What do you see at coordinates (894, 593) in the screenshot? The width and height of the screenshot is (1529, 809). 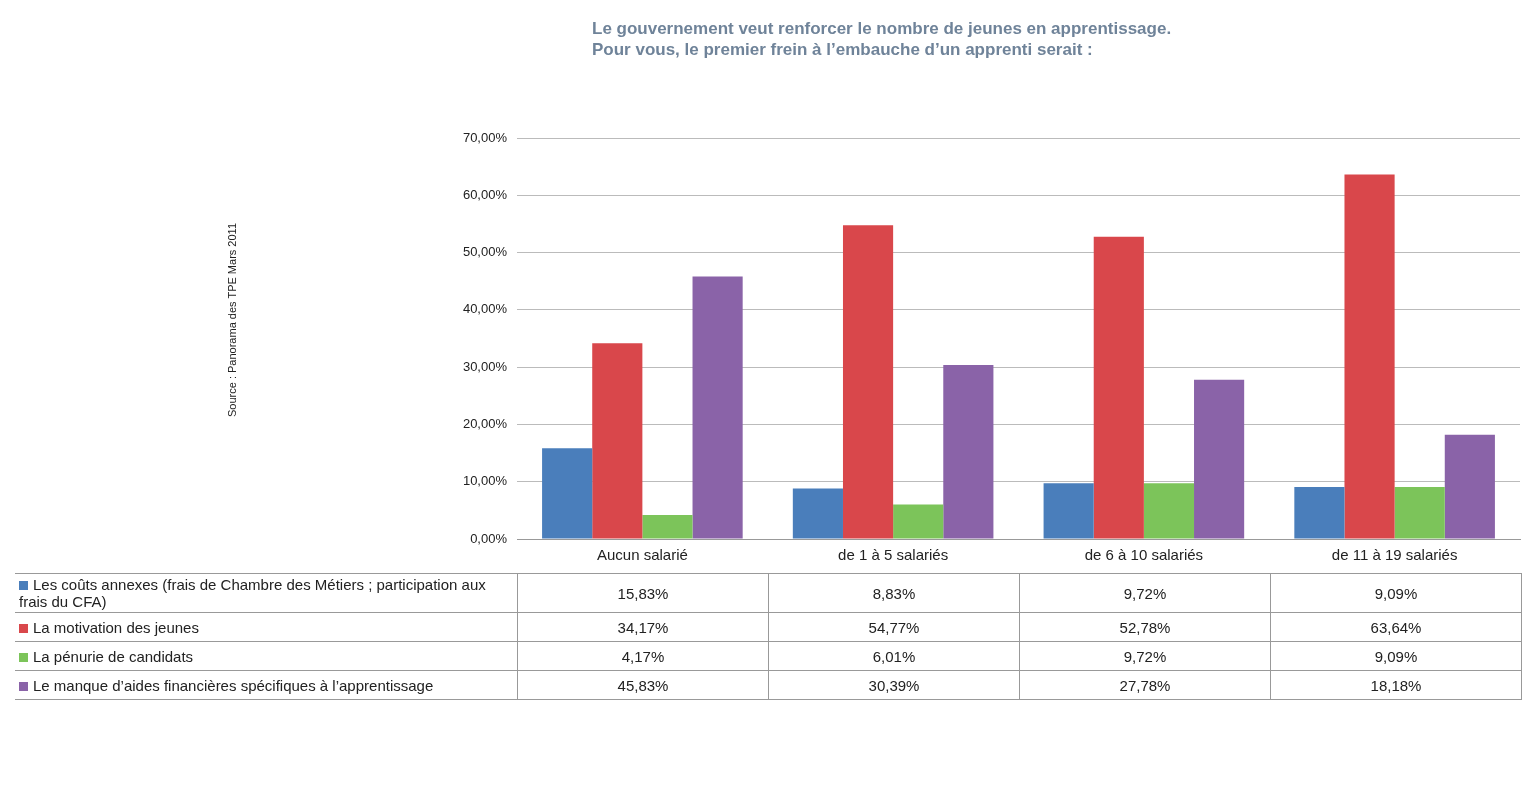 I see `data-label: 8,83%` at bounding box center [894, 593].